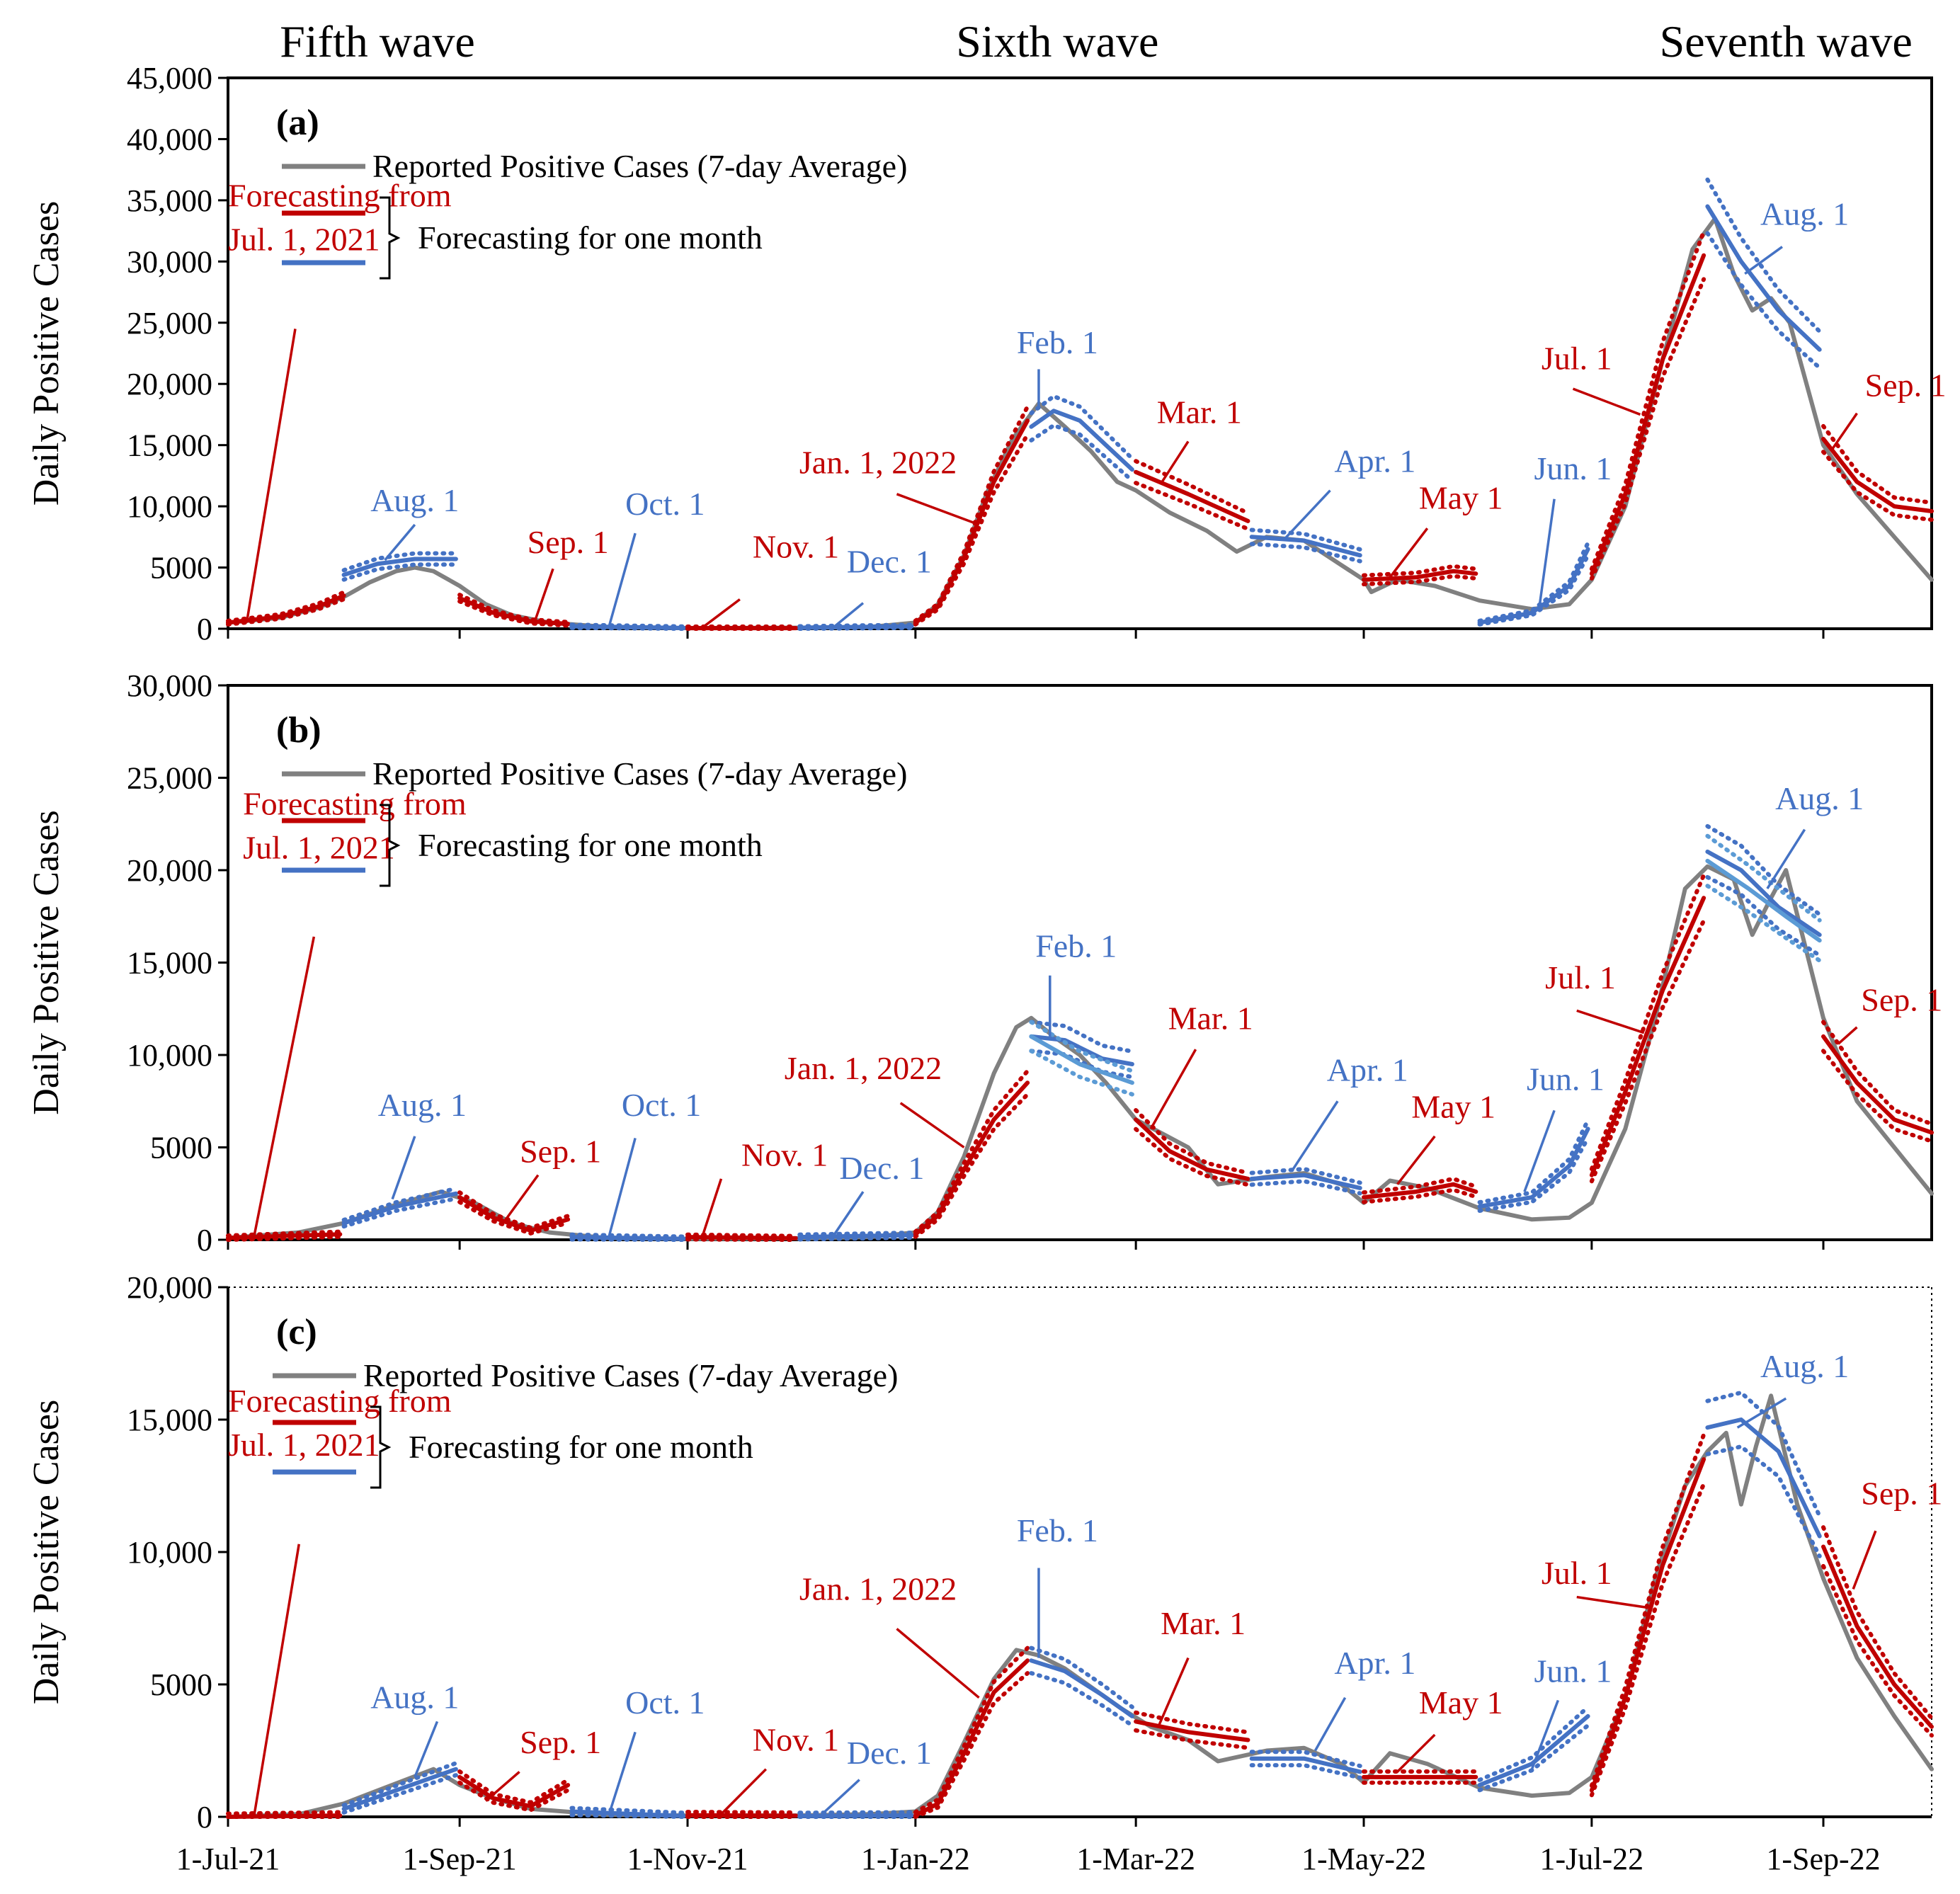  Describe the element at coordinates (181, 1684) in the screenshot. I see `y-tick-label: 5000` at that location.